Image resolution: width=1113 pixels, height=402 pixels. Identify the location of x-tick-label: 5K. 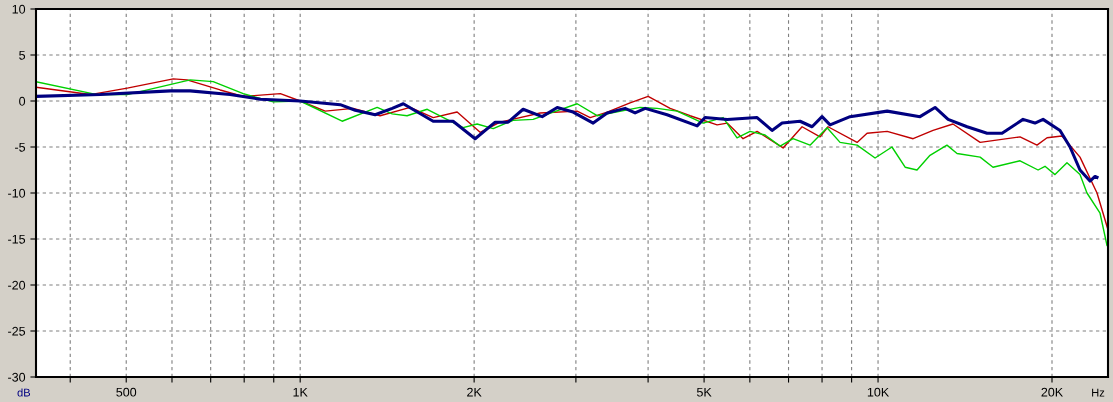
(704, 392).